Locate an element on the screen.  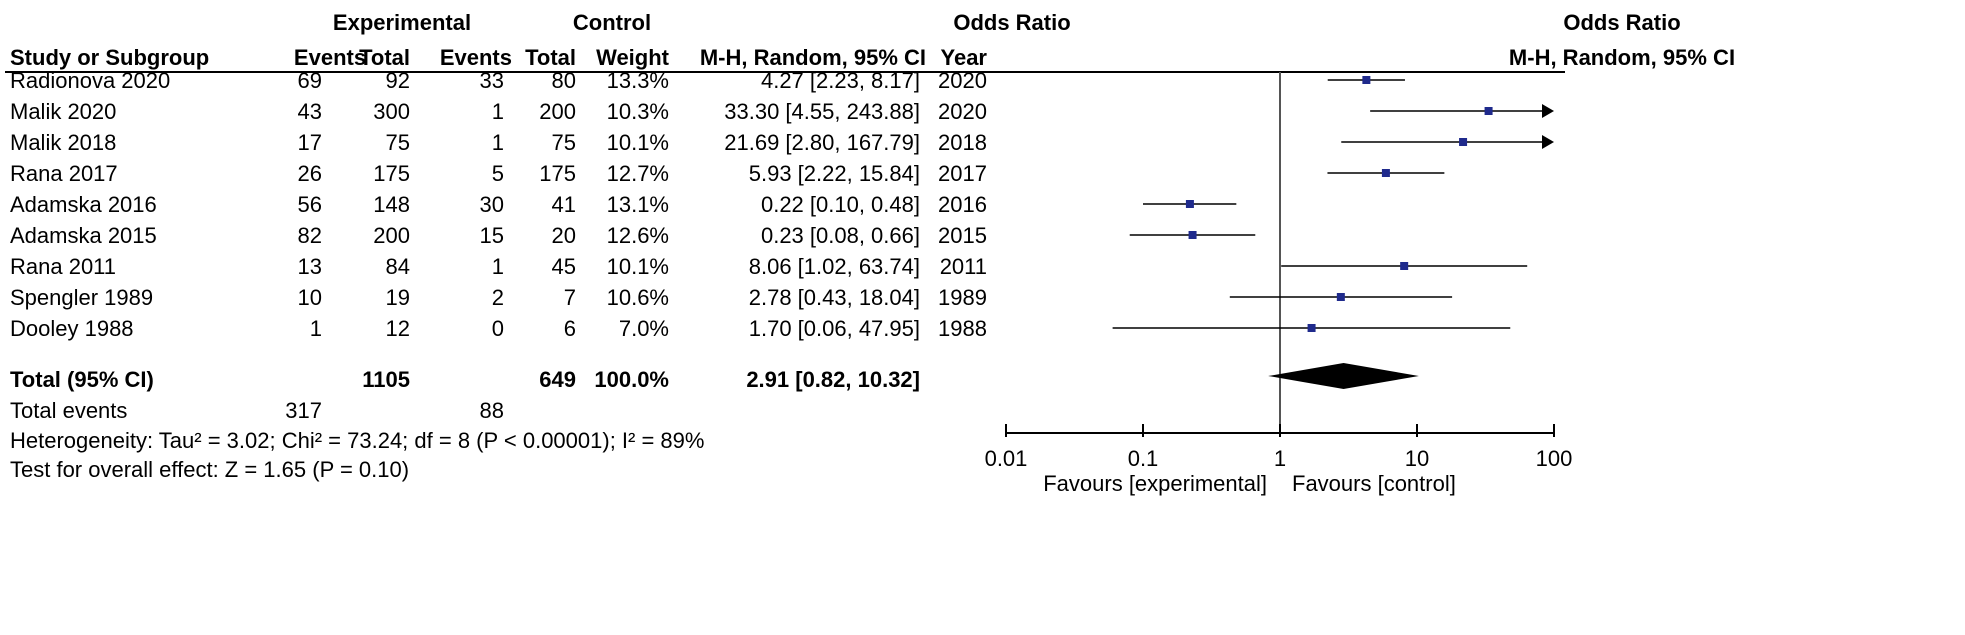
col-method-header: M-H, Random, 95% CI is located at coordinates (813, 57).